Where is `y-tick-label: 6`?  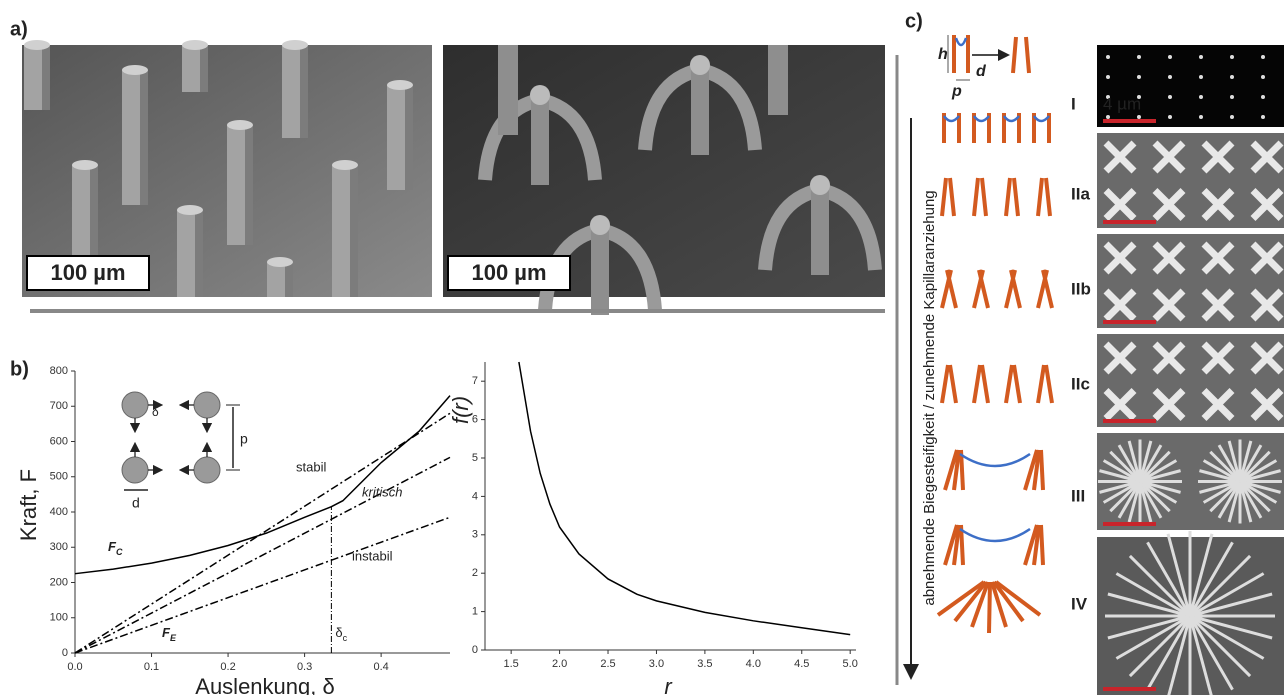 y-tick-label: 6 is located at coordinates (475, 420).